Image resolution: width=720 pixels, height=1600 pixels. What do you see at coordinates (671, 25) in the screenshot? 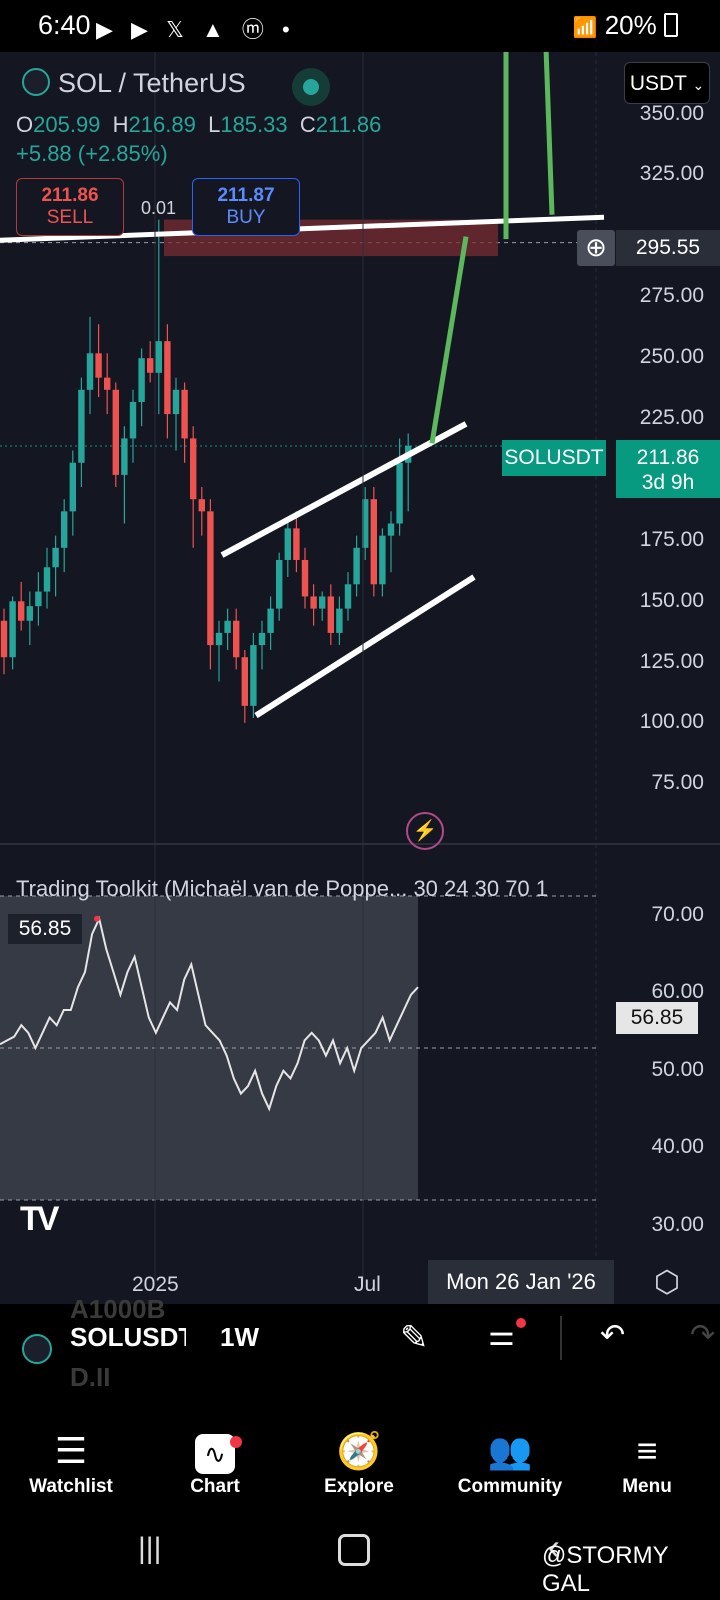
I see `battery-icon` at bounding box center [671, 25].